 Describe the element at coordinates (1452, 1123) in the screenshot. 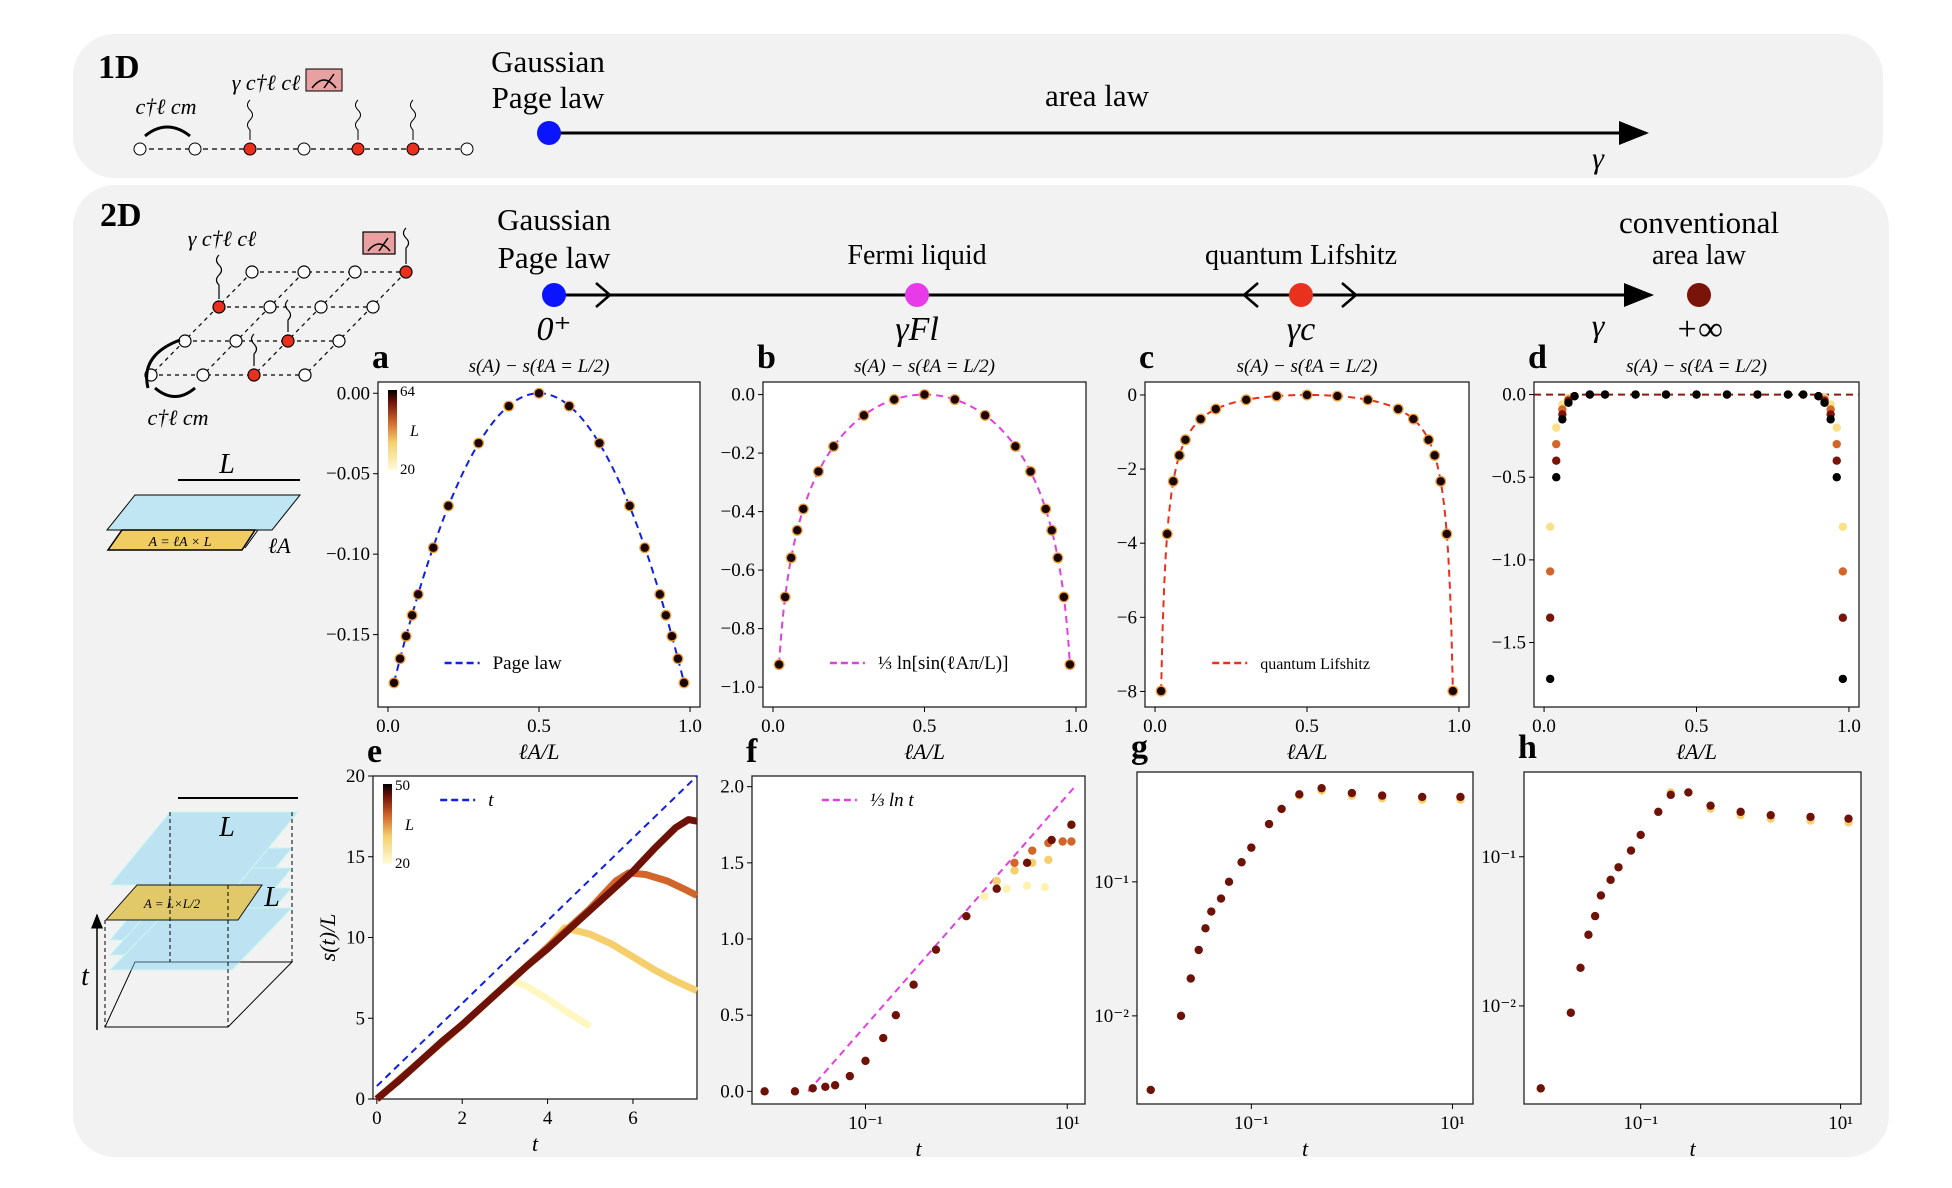

I see `x-tick-label: 10¹` at that location.